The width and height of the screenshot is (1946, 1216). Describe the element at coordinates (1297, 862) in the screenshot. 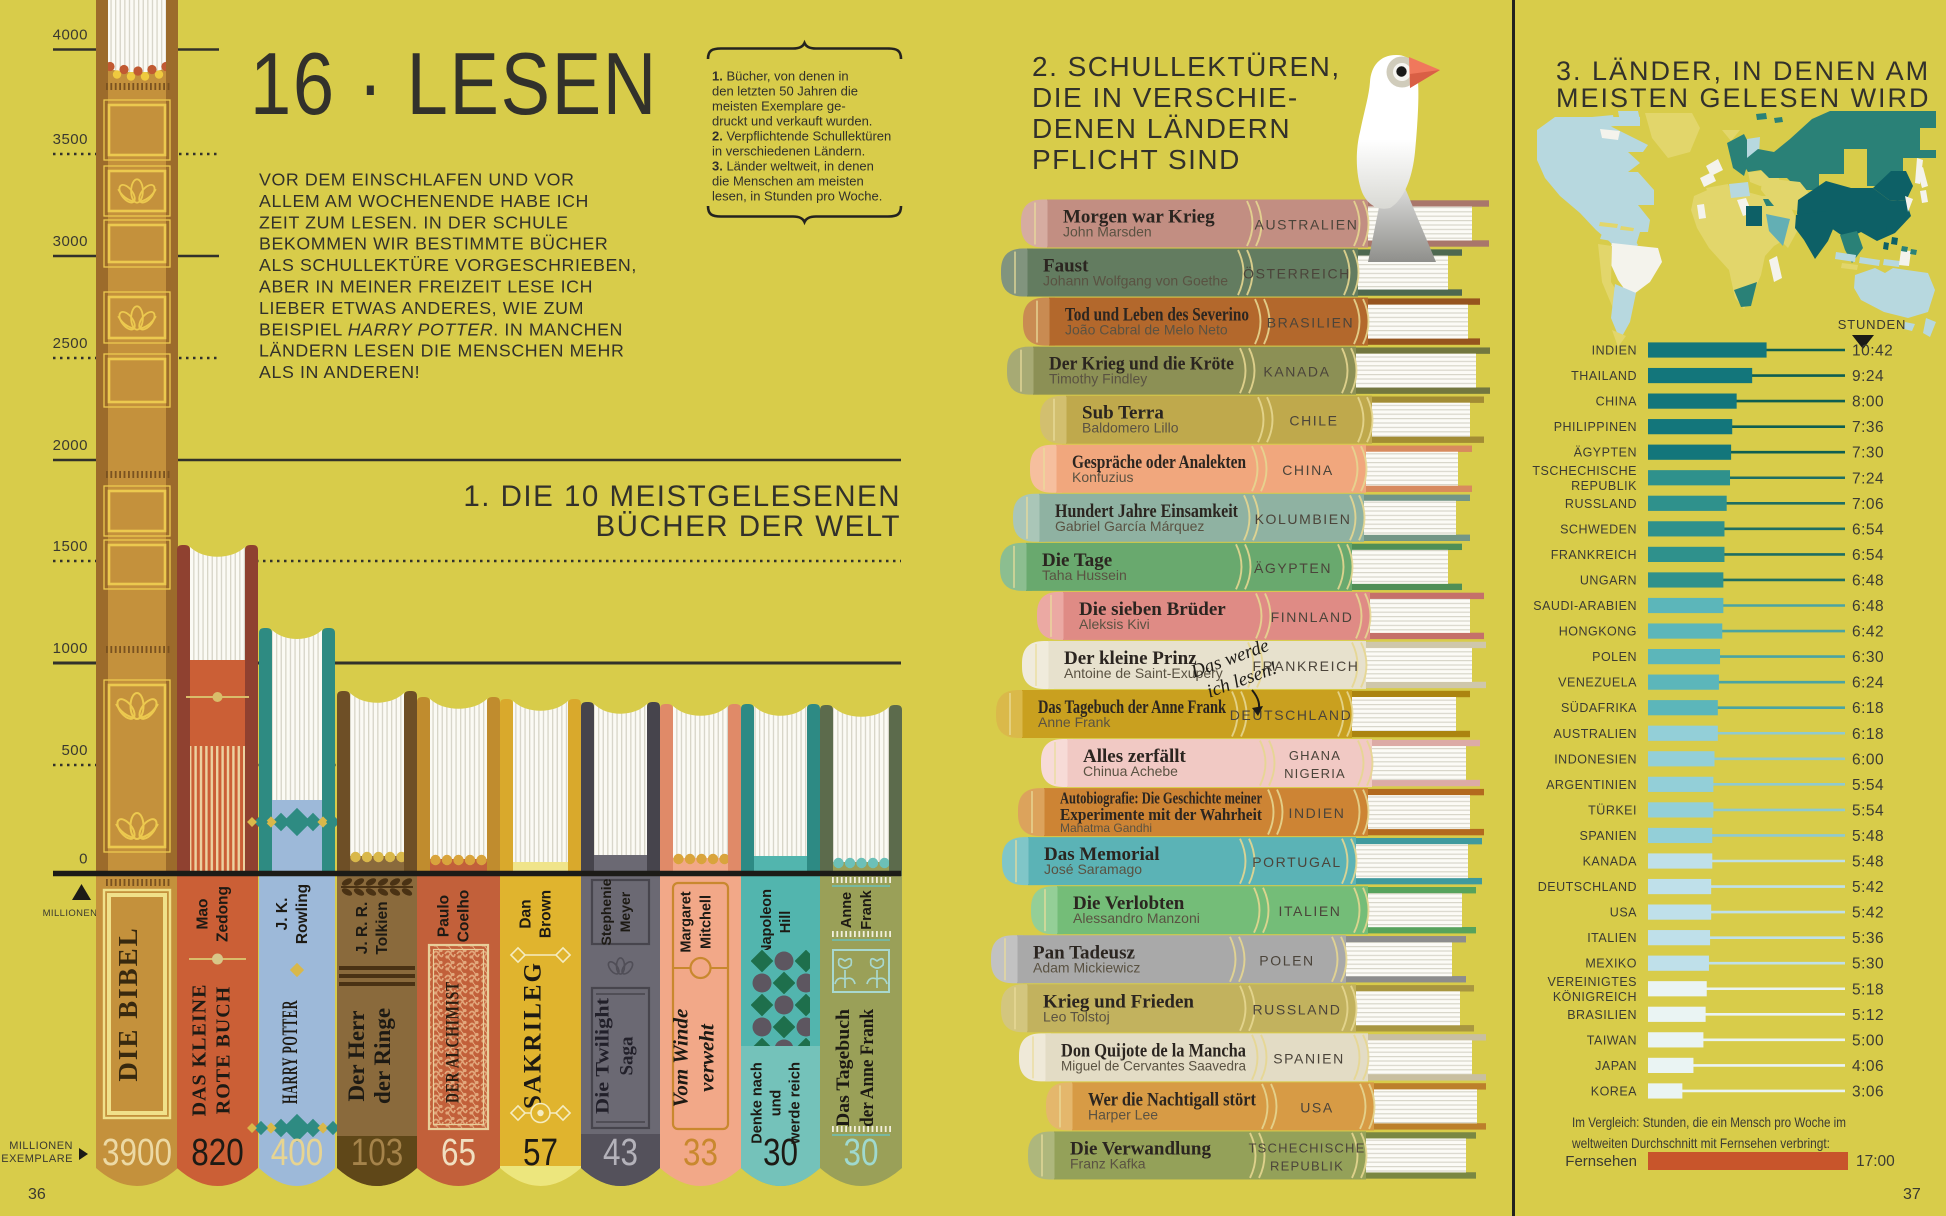

I see `svg-text: PORTUGAL` at that location.